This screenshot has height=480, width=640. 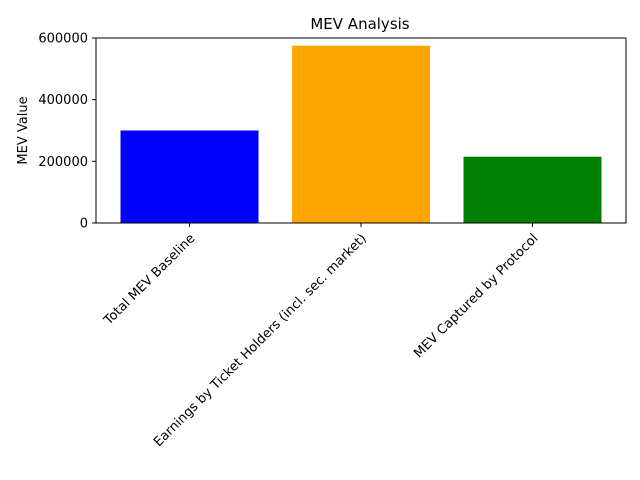 I want to click on y-tick-label-3: 600000, so click(x=63, y=39).